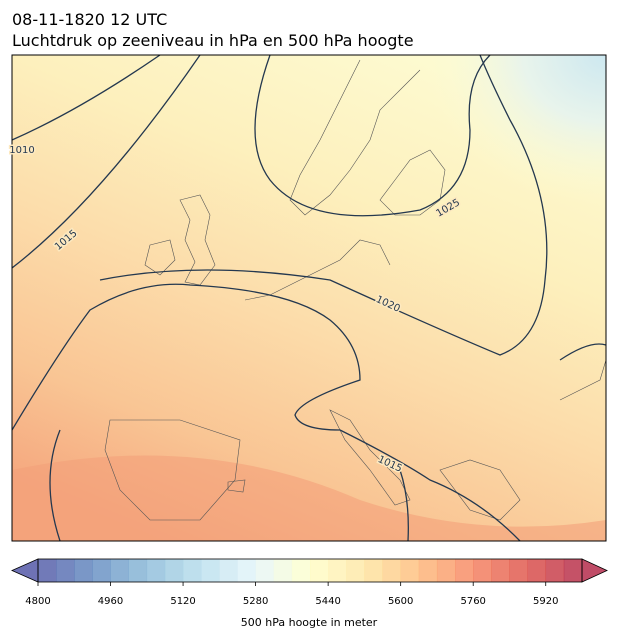  I want to click on colorbar-tick-label: 5920, so click(545, 601).